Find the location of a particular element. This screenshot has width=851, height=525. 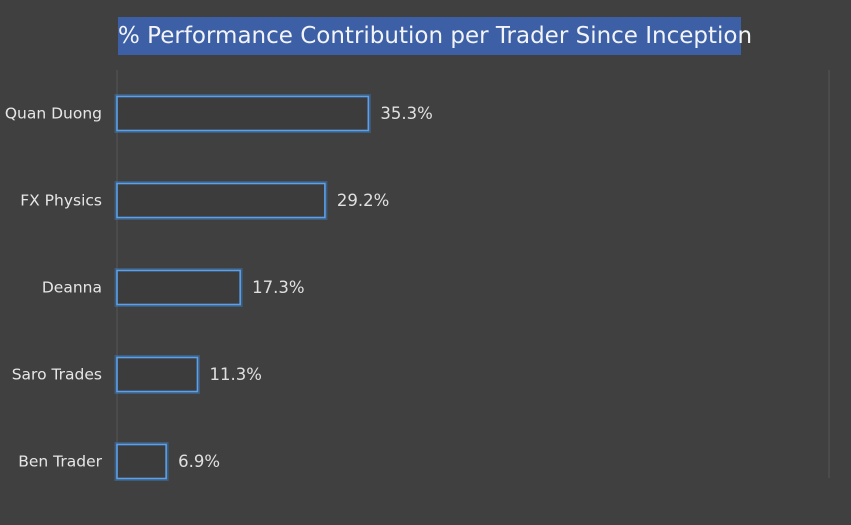

category-label: Ben Trader is located at coordinates (60, 462).